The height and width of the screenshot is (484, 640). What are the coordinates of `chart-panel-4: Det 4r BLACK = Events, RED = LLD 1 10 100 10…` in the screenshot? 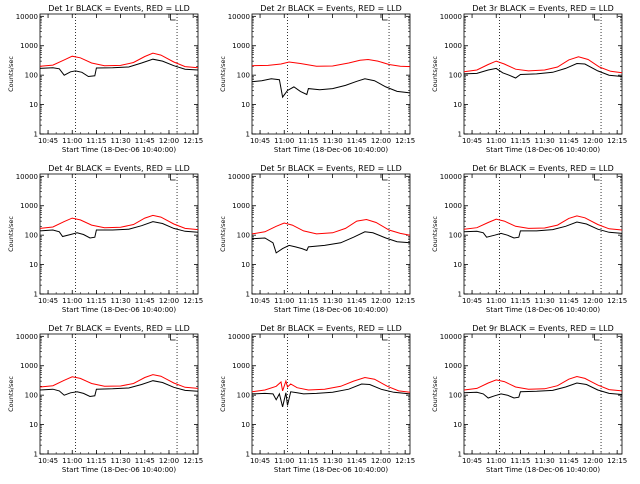 It's located at (105, 239).